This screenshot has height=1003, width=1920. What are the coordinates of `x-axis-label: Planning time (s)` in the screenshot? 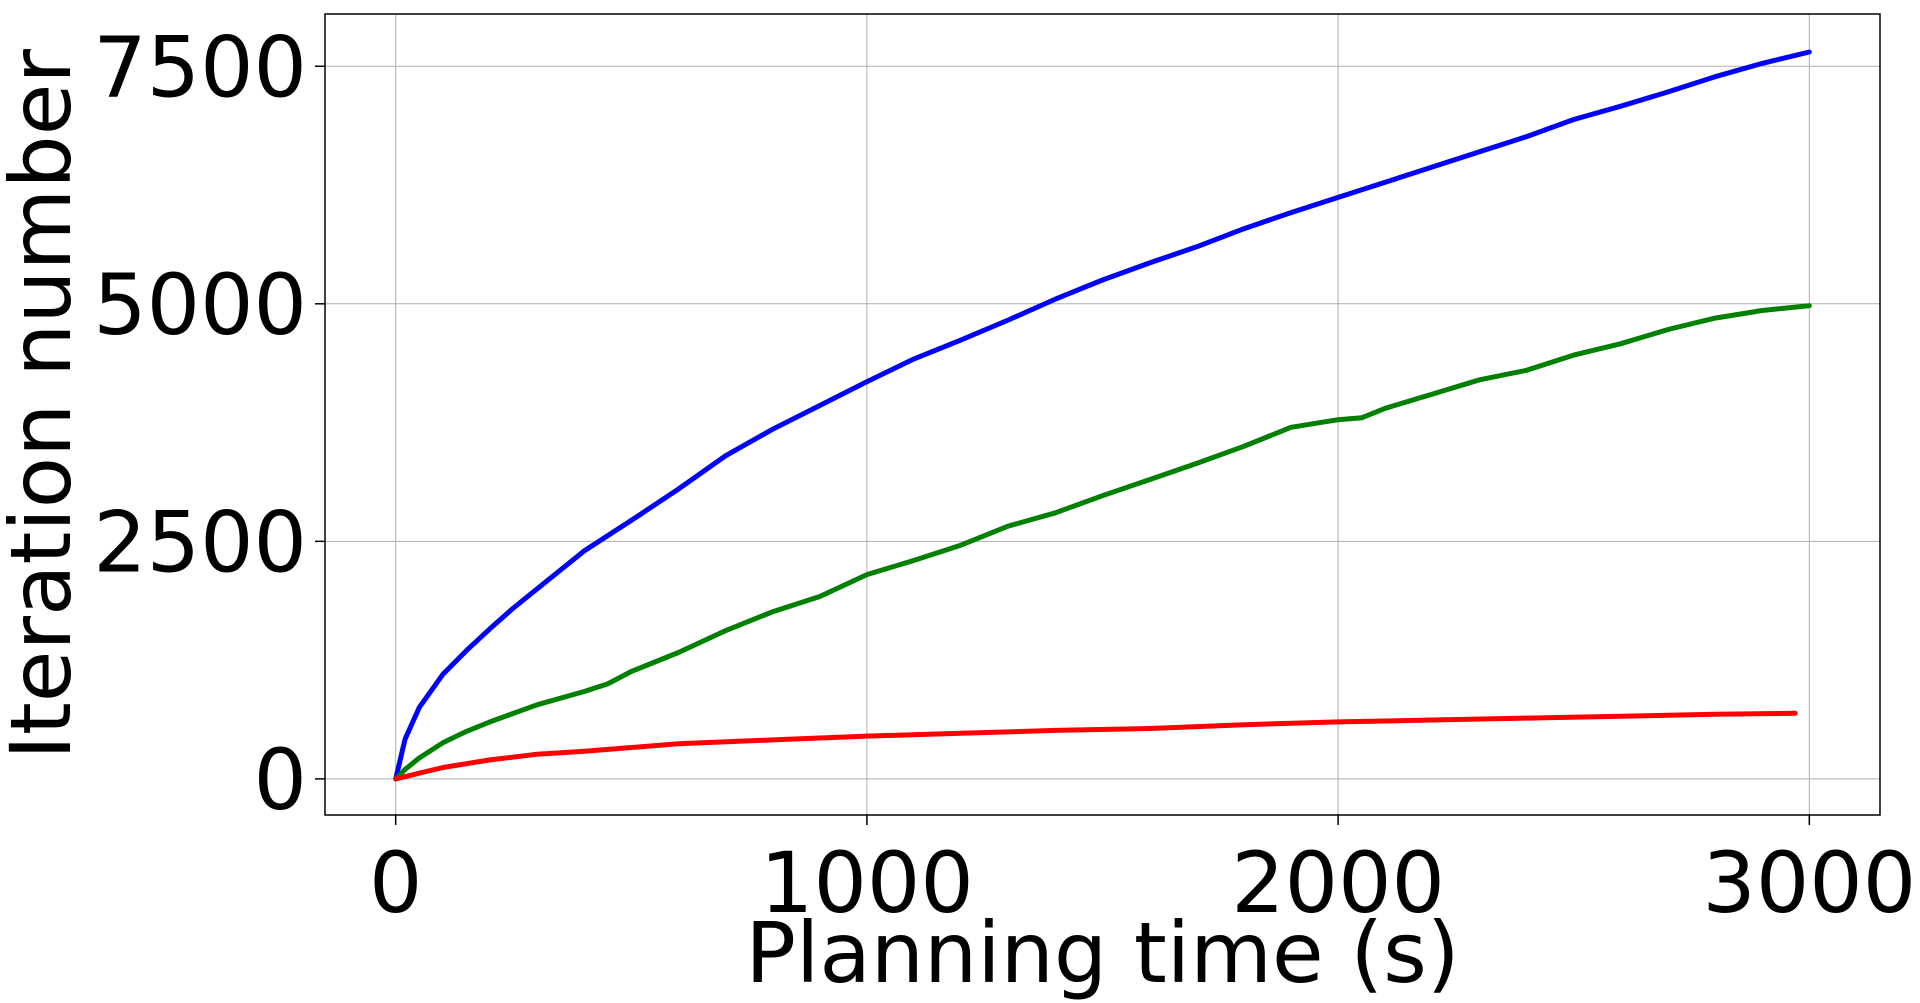 It's located at (1102, 953).